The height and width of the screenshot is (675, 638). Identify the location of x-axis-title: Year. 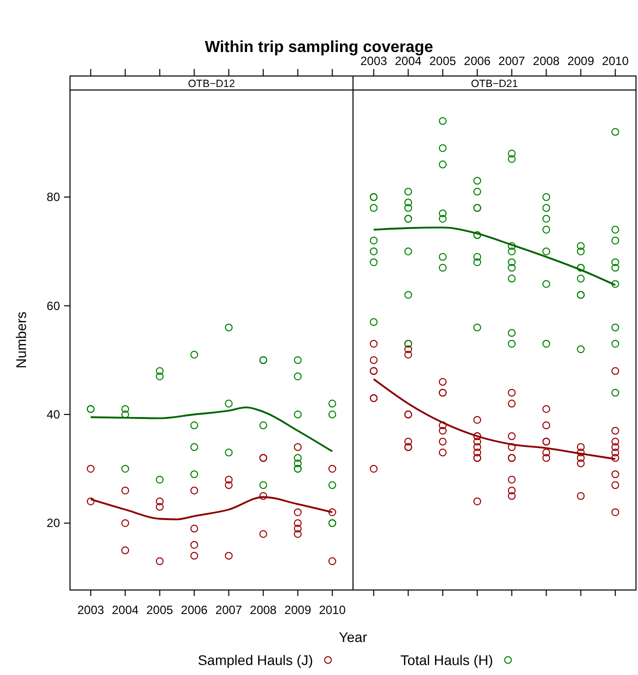
(353, 637).